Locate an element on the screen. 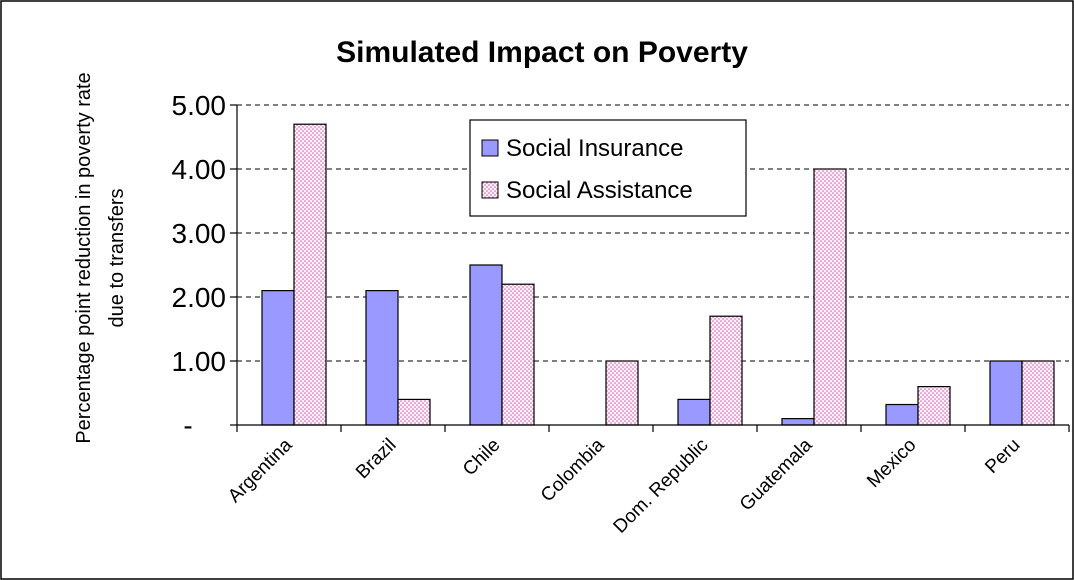 Image resolution: width=1074 pixels, height=580 pixels. y-tick-label-4: 4.00 is located at coordinates (199, 169).